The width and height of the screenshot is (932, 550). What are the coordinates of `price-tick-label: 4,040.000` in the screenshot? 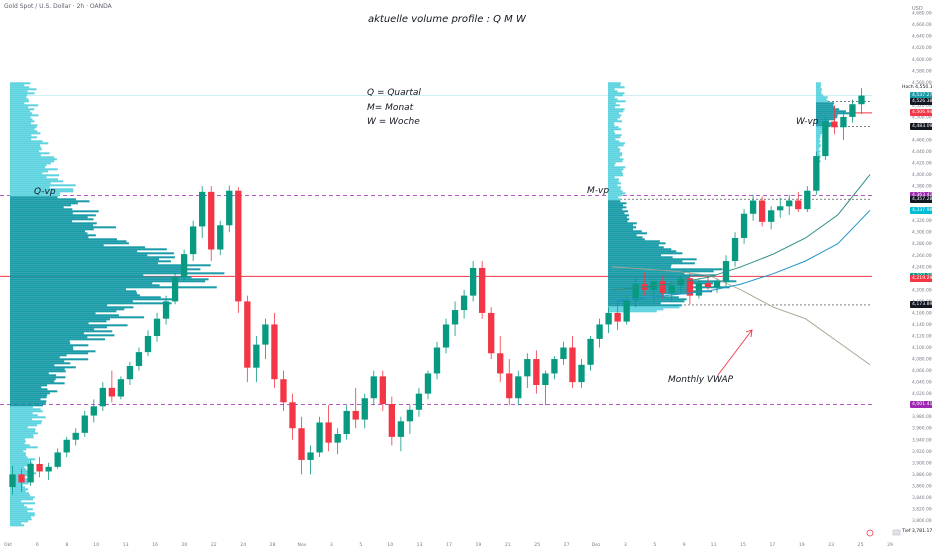 It's located at (922, 383).